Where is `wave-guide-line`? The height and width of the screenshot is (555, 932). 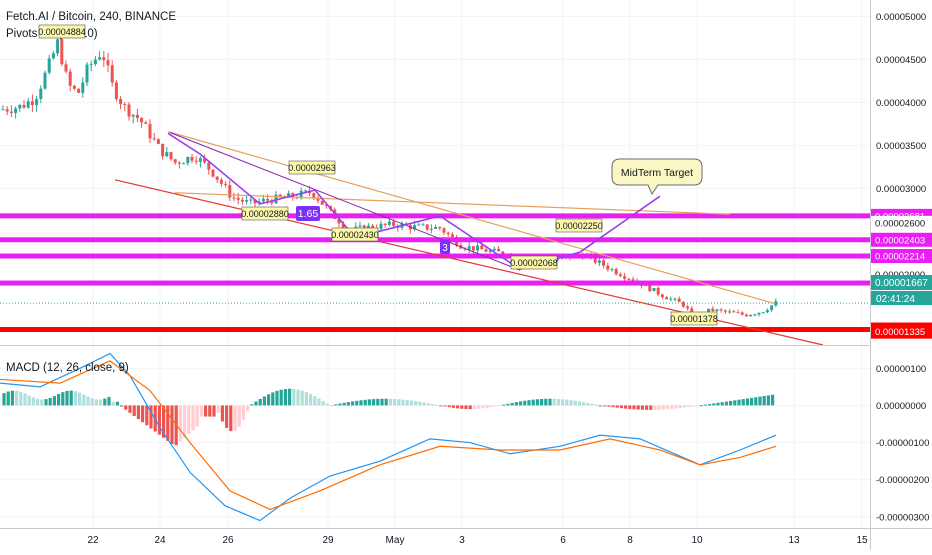
wave-guide-line is located at coordinates (345, 201).